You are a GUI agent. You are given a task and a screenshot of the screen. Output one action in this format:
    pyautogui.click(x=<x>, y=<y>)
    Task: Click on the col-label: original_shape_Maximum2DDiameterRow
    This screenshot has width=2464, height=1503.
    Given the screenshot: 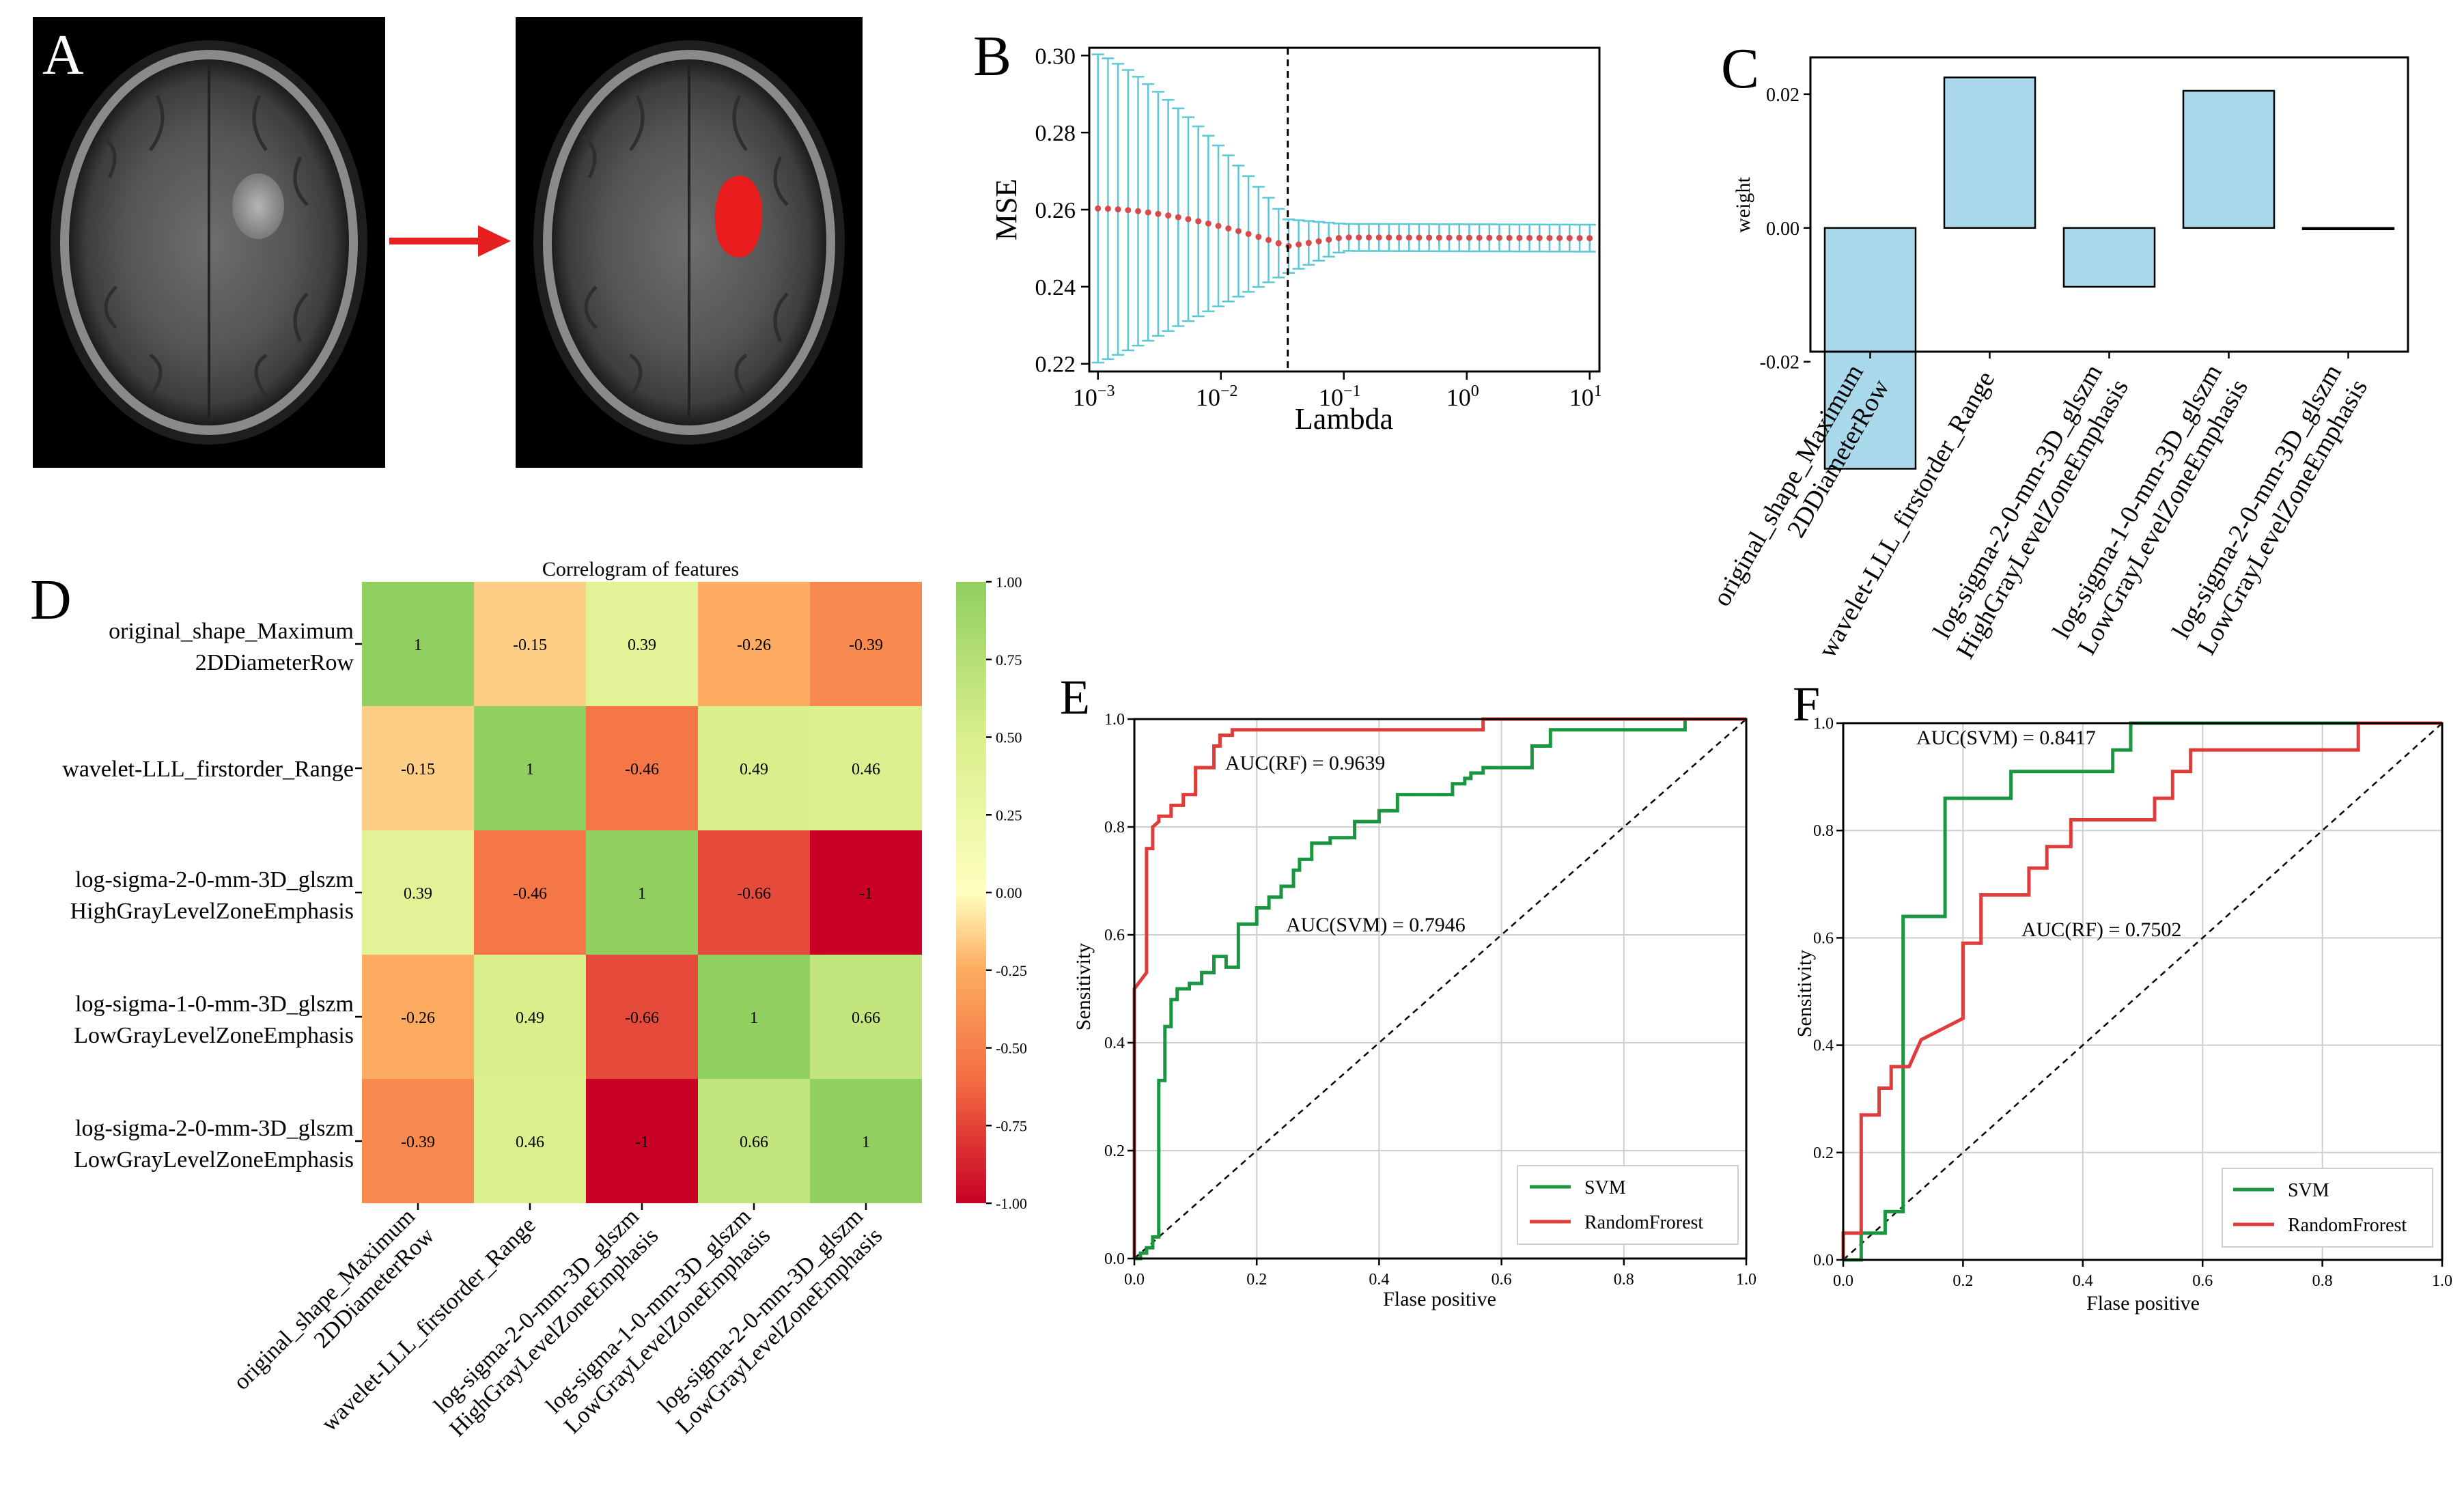 What is the action you would take?
    pyautogui.click(x=334, y=1309)
    